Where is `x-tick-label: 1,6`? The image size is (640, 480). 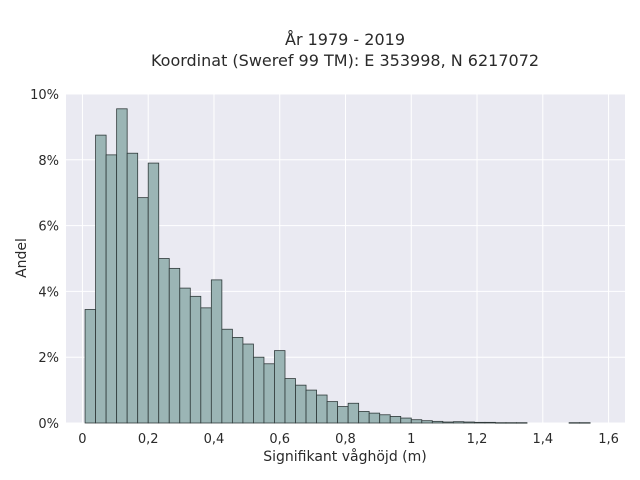 x-tick-label: 1,6 is located at coordinates (608, 439).